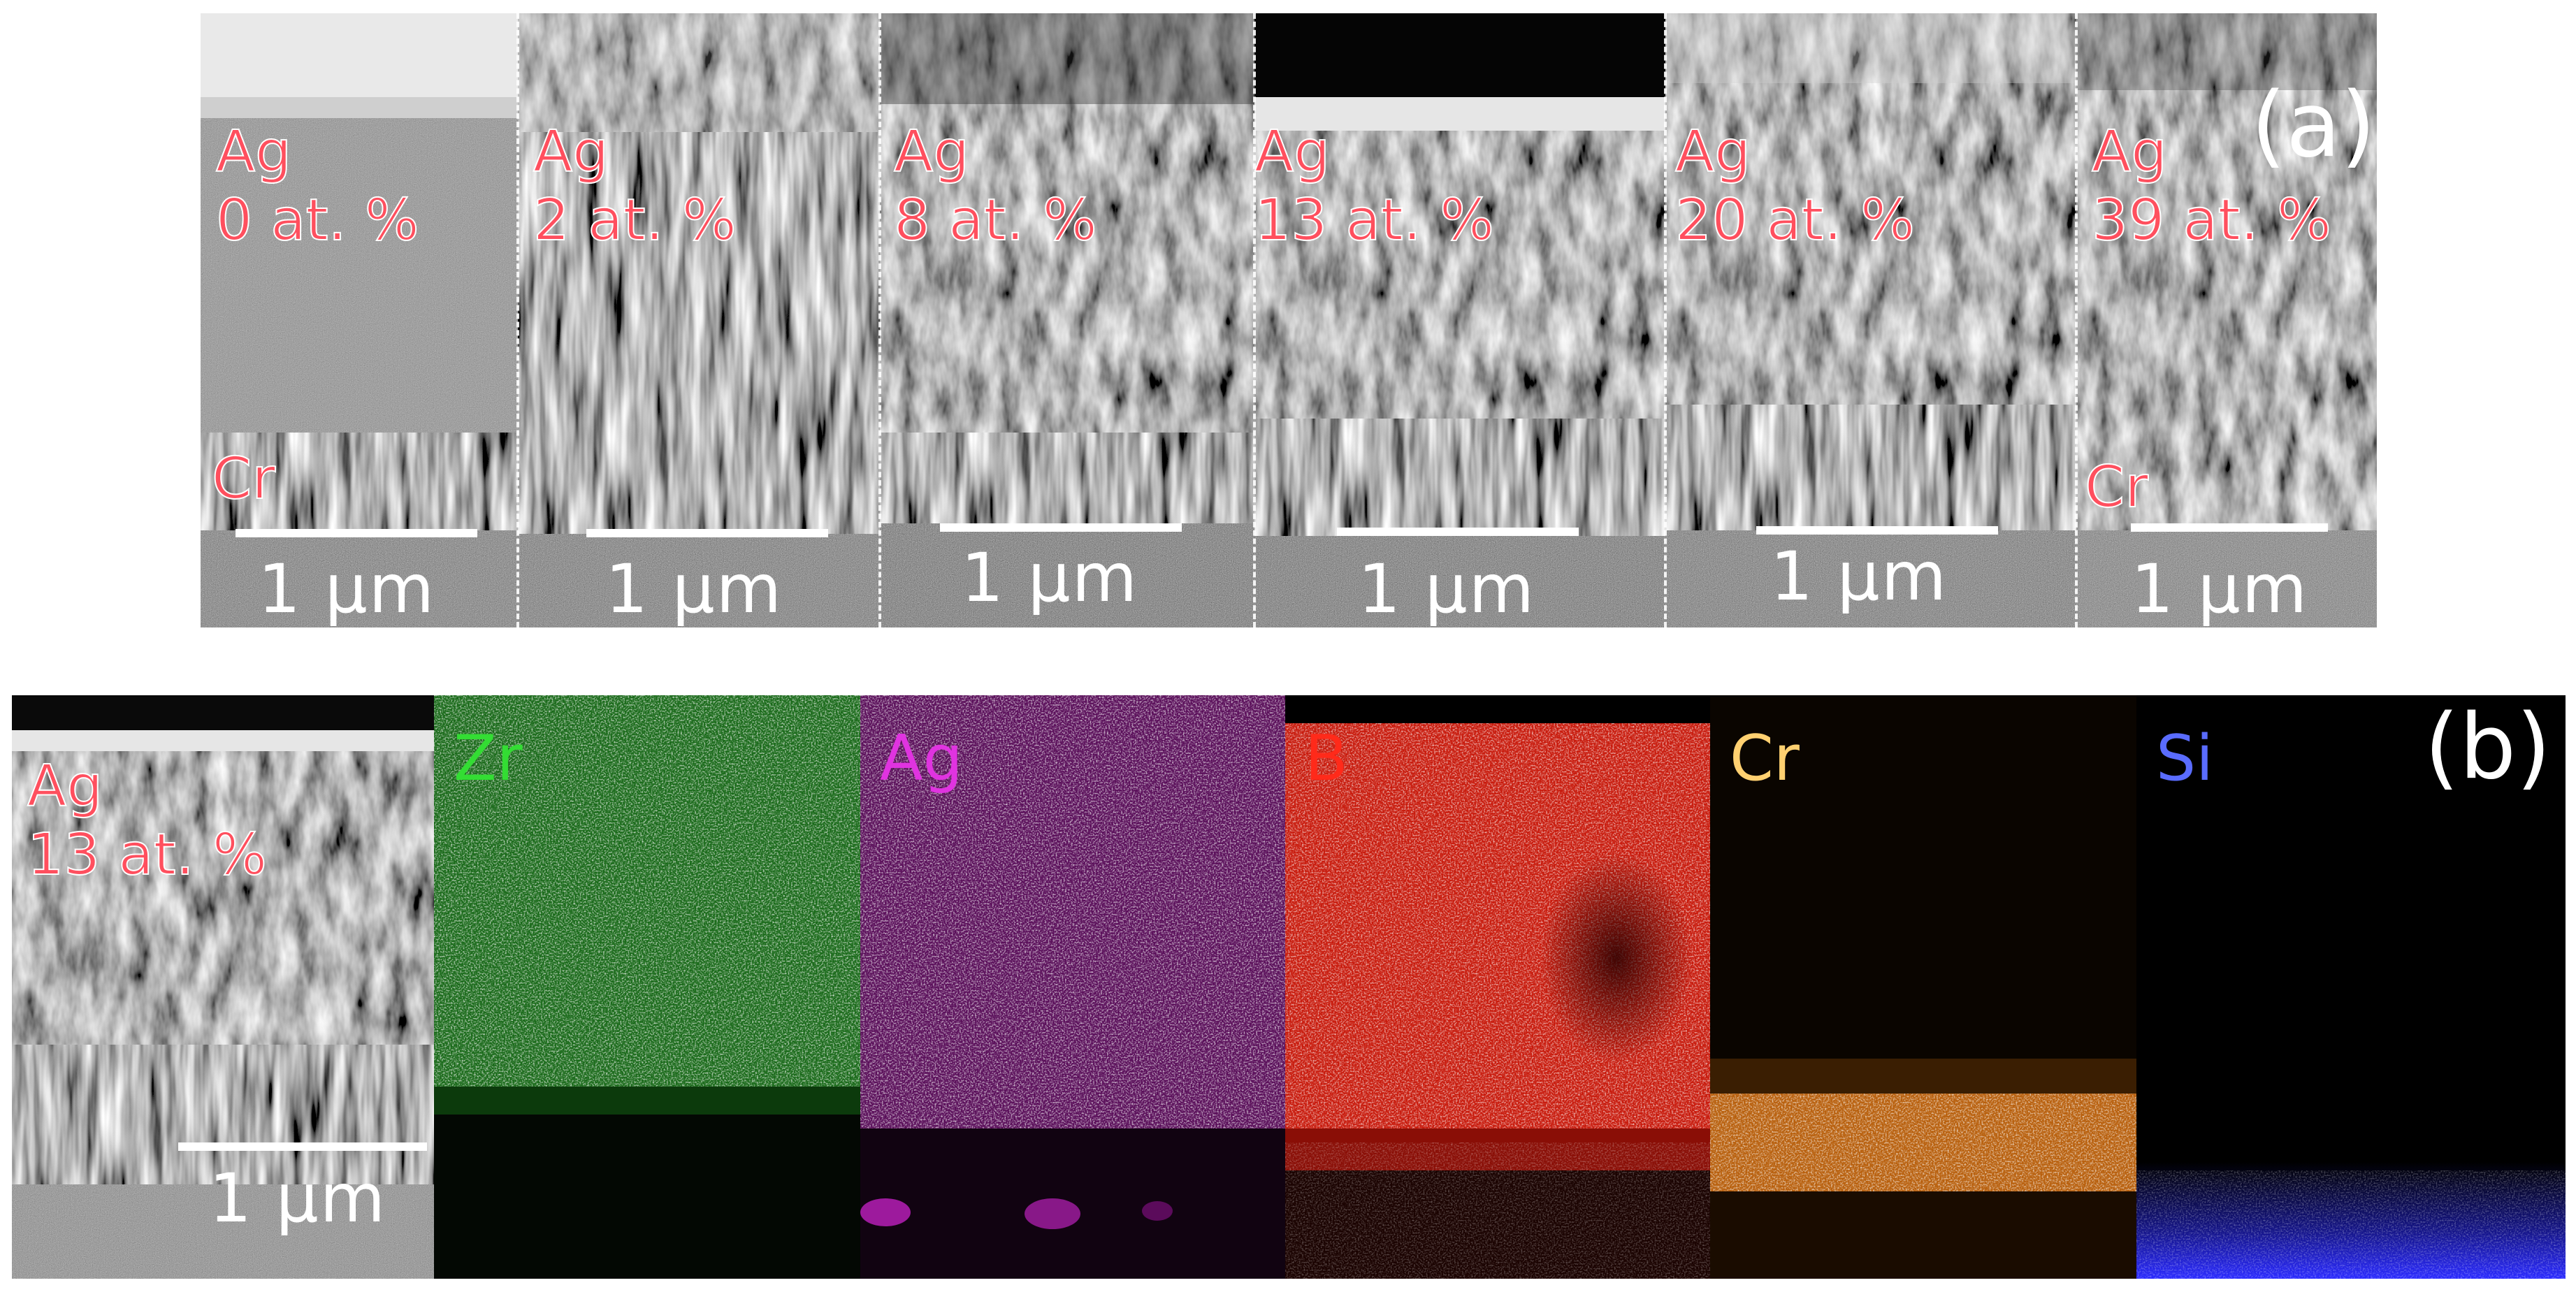 Image resolution: width=2576 pixels, height=1292 pixels. I want to click on eds-map-ag: Ag, so click(1072, 987).